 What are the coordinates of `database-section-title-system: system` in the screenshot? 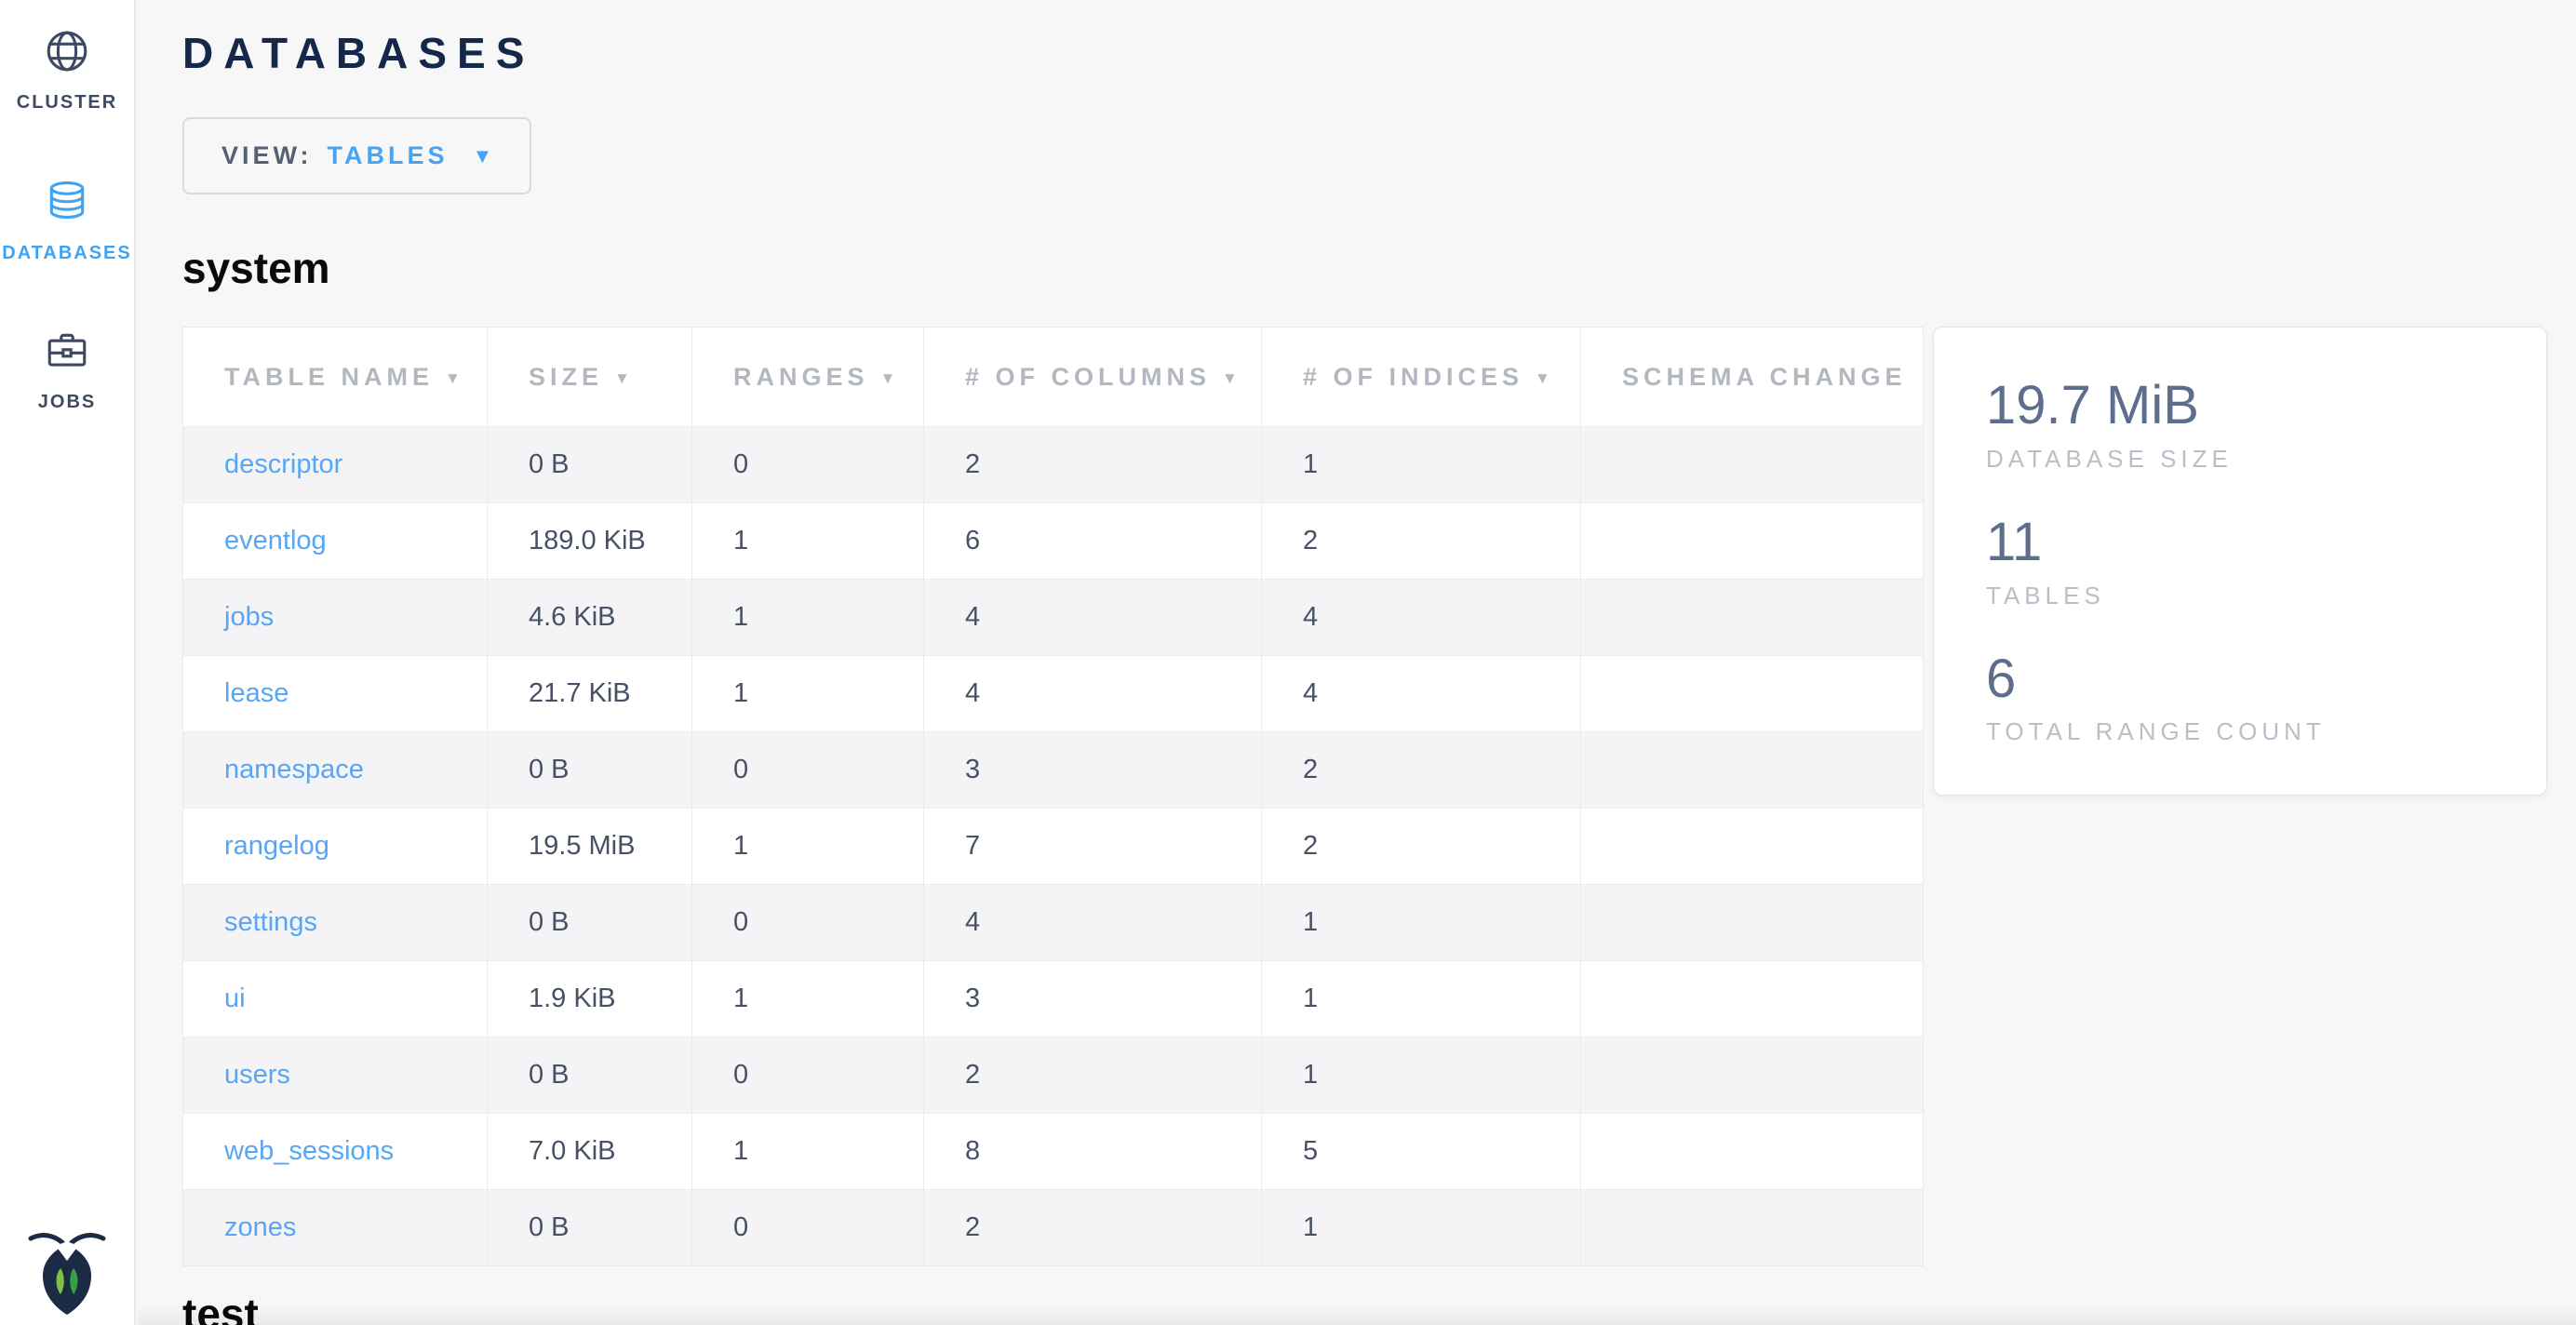 It's located at (256, 268).